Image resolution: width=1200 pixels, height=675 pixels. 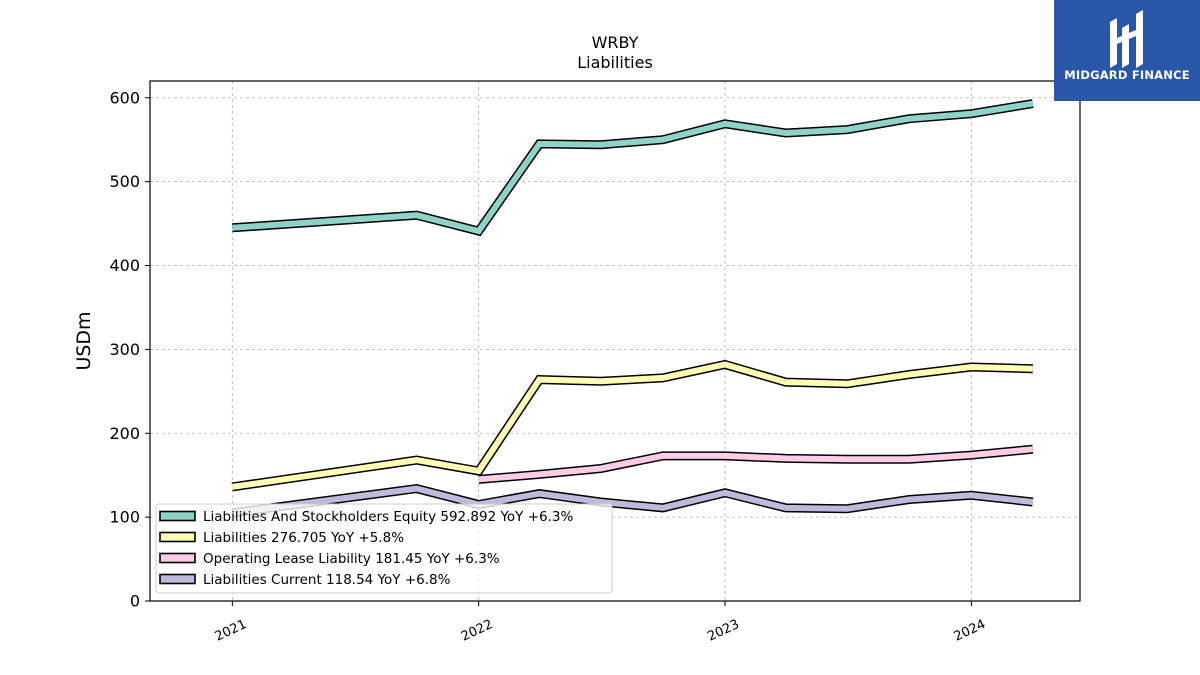 I want to click on series-line-outline, so click(x=632, y=168).